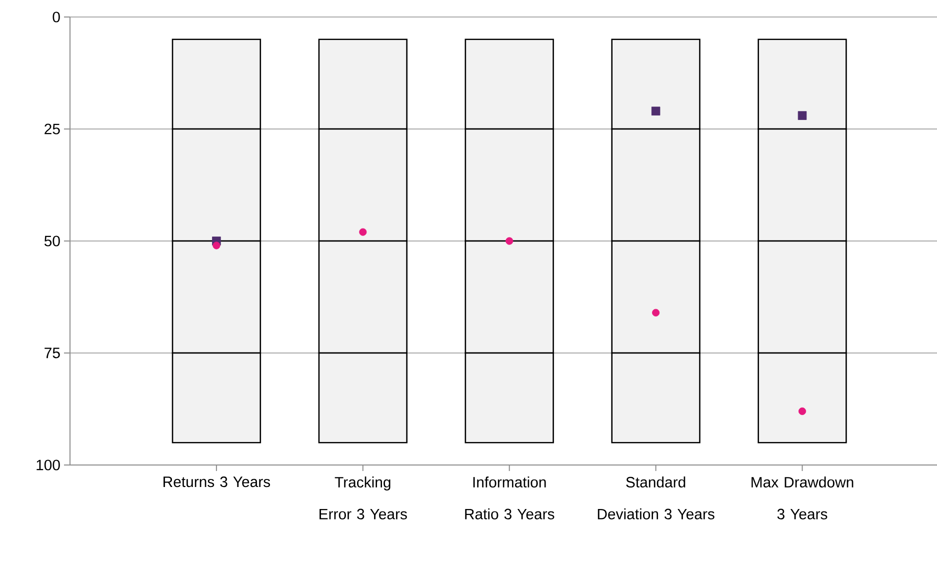  What do you see at coordinates (217, 482) in the screenshot?
I see `x-tick-label: Returns 3 Years` at bounding box center [217, 482].